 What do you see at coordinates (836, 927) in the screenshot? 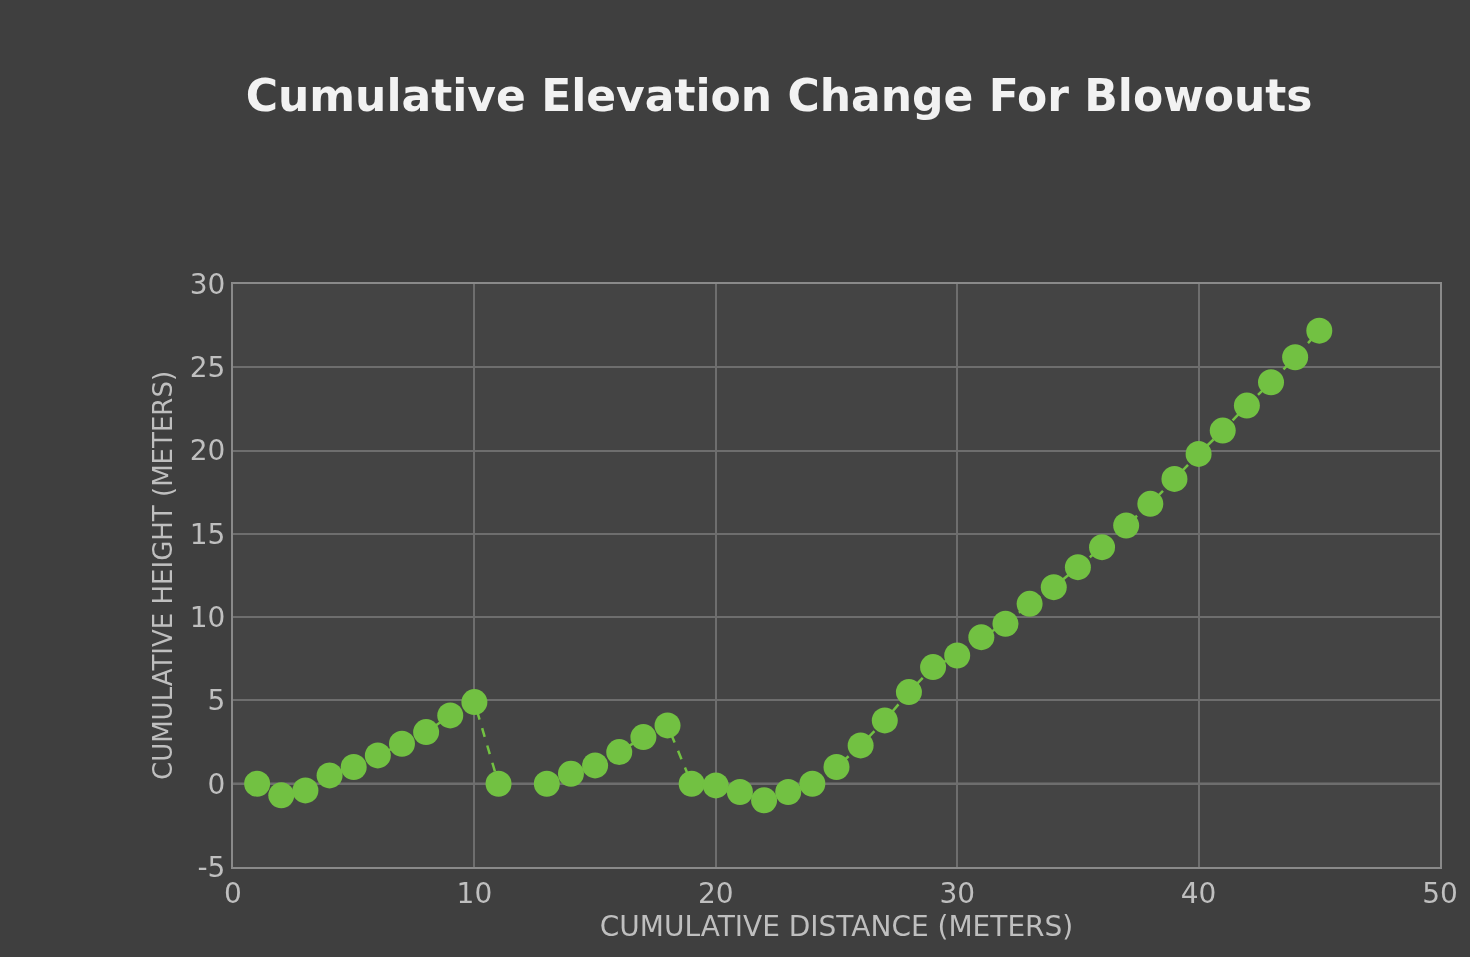
I see `x-axis-title: CUMULATIVE DISTANCE (METERS)` at bounding box center [836, 927].